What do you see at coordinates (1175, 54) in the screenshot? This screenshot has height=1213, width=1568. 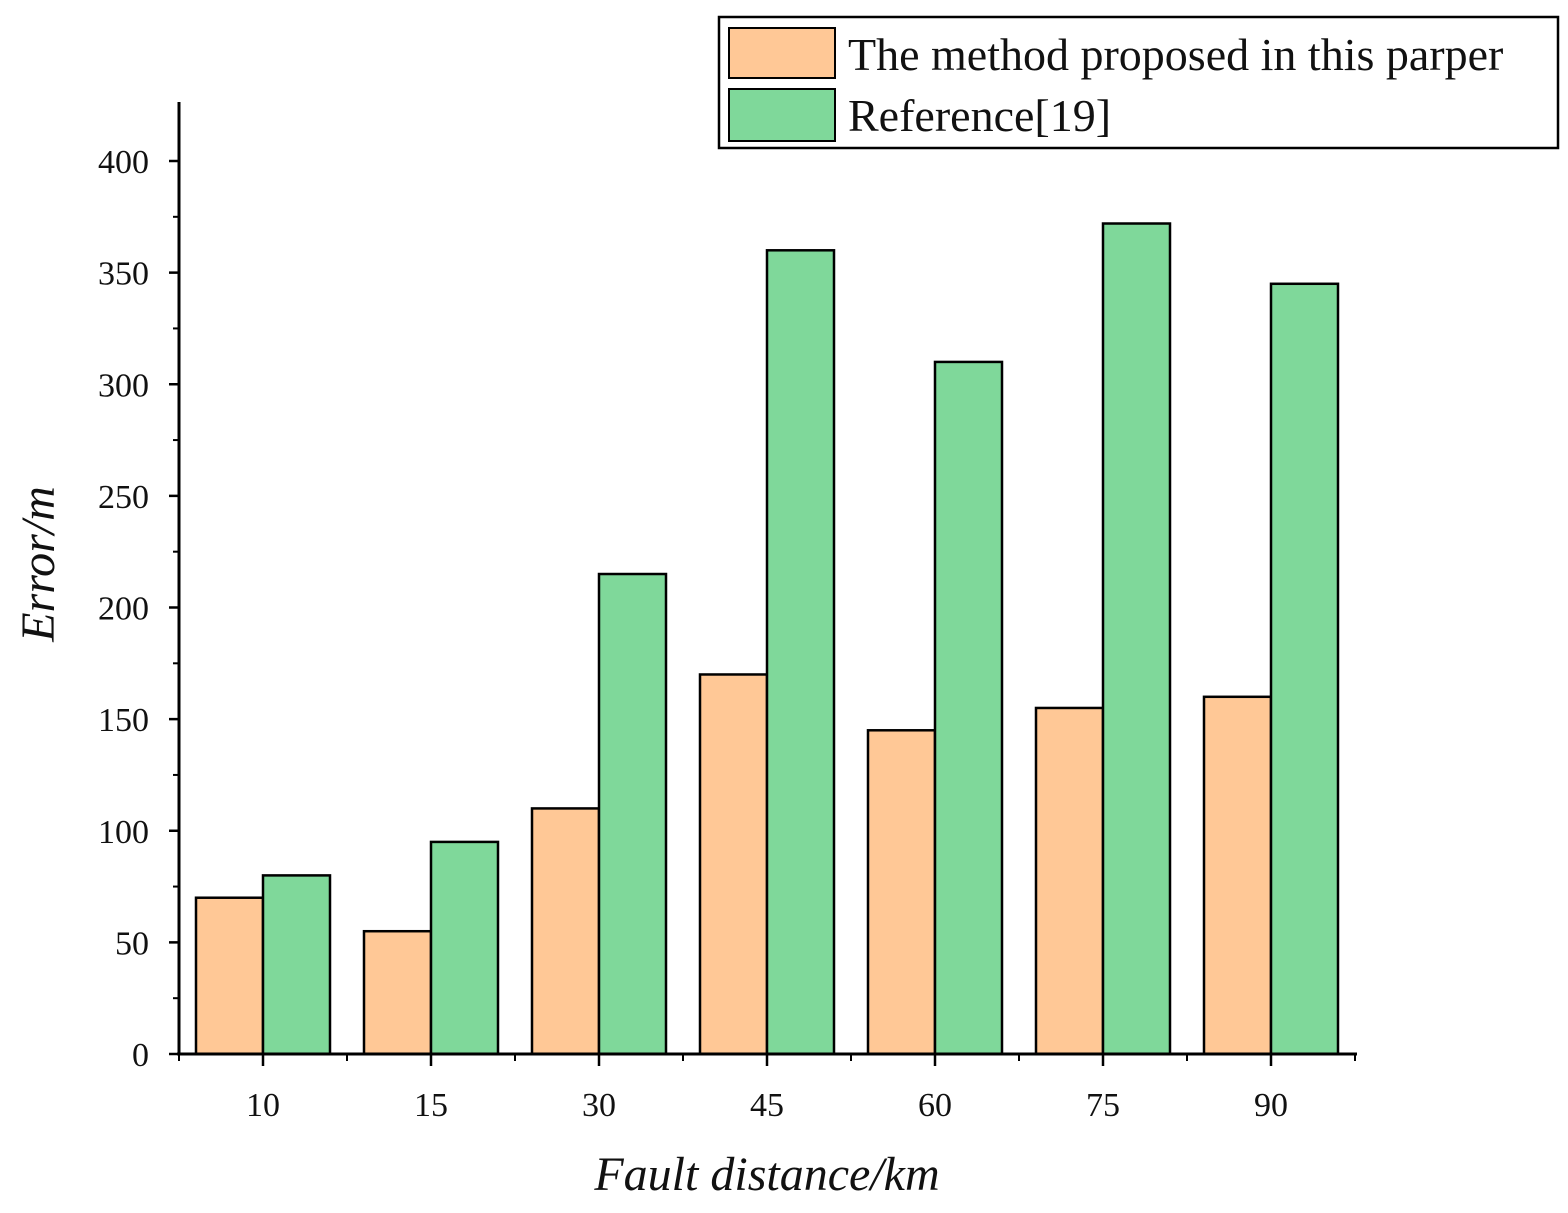 I see `legend-label-proposed: The method proposed in this parper` at bounding box center [1175, 54].